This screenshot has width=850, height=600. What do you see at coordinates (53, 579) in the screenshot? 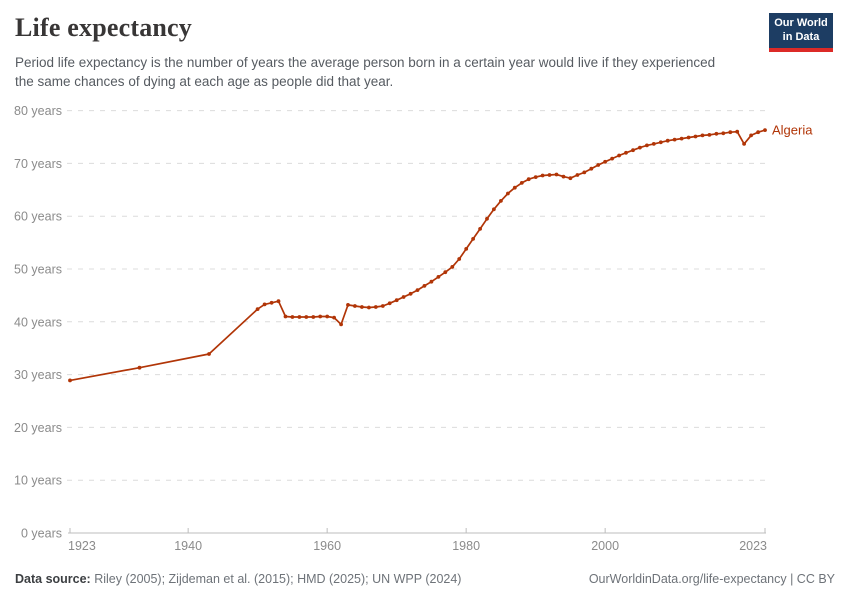
I see `data-source-label: Data source:` at bounding box center [53, 579].